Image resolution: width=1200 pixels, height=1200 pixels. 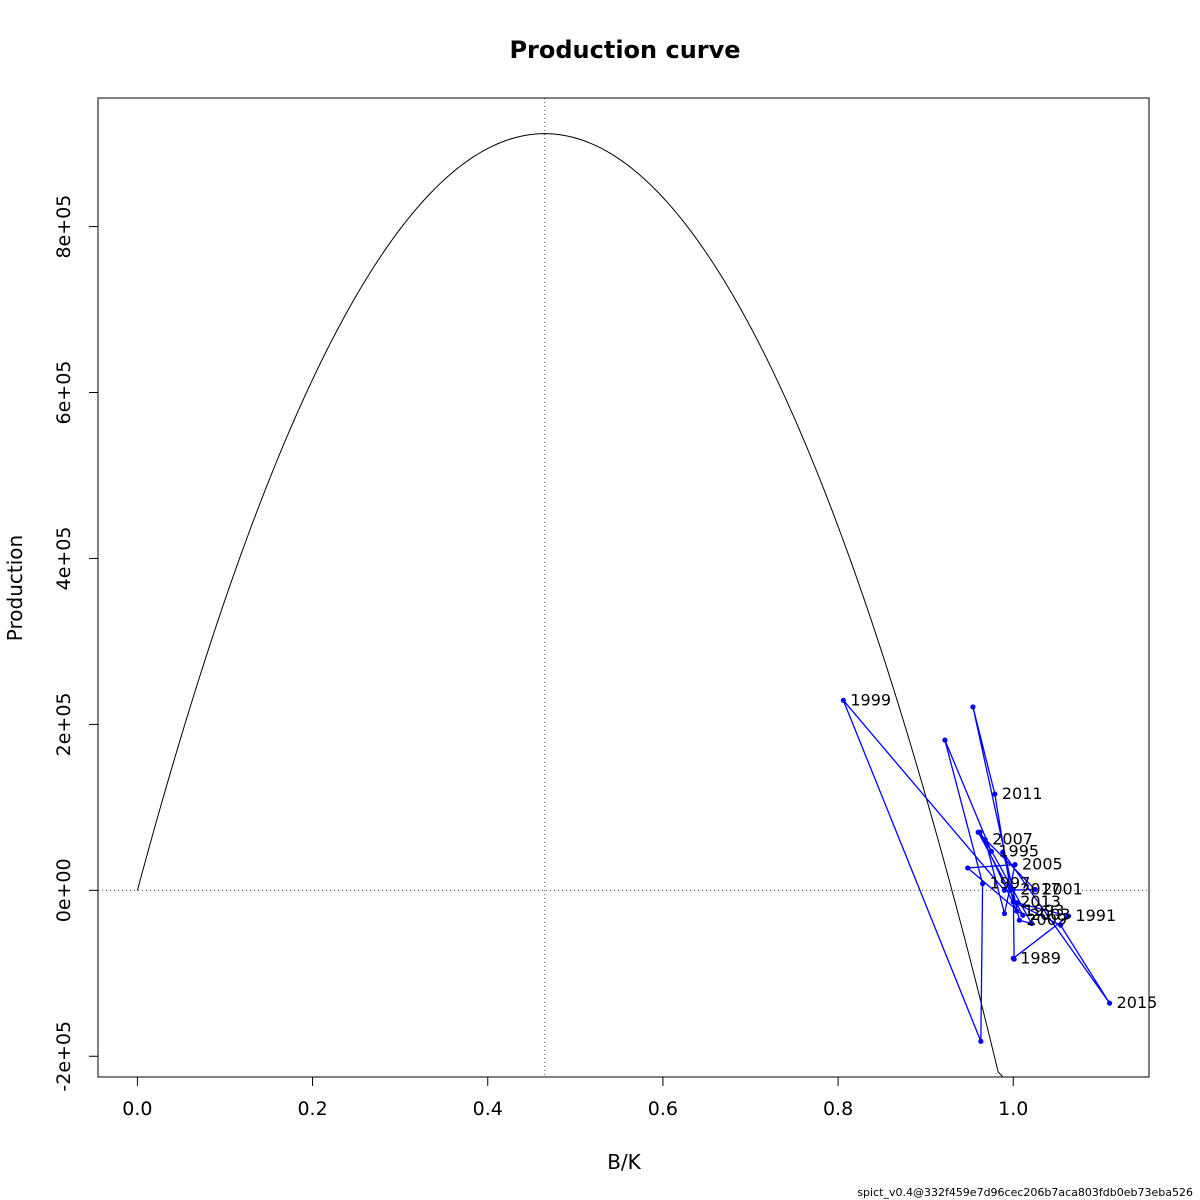 What do you see at coordinates (575, 1098) in the screenshot?
I see `x-axis: 0.0 0.2 0.4 0.6 0.8 1.0` at bounding box center [575, 1098].